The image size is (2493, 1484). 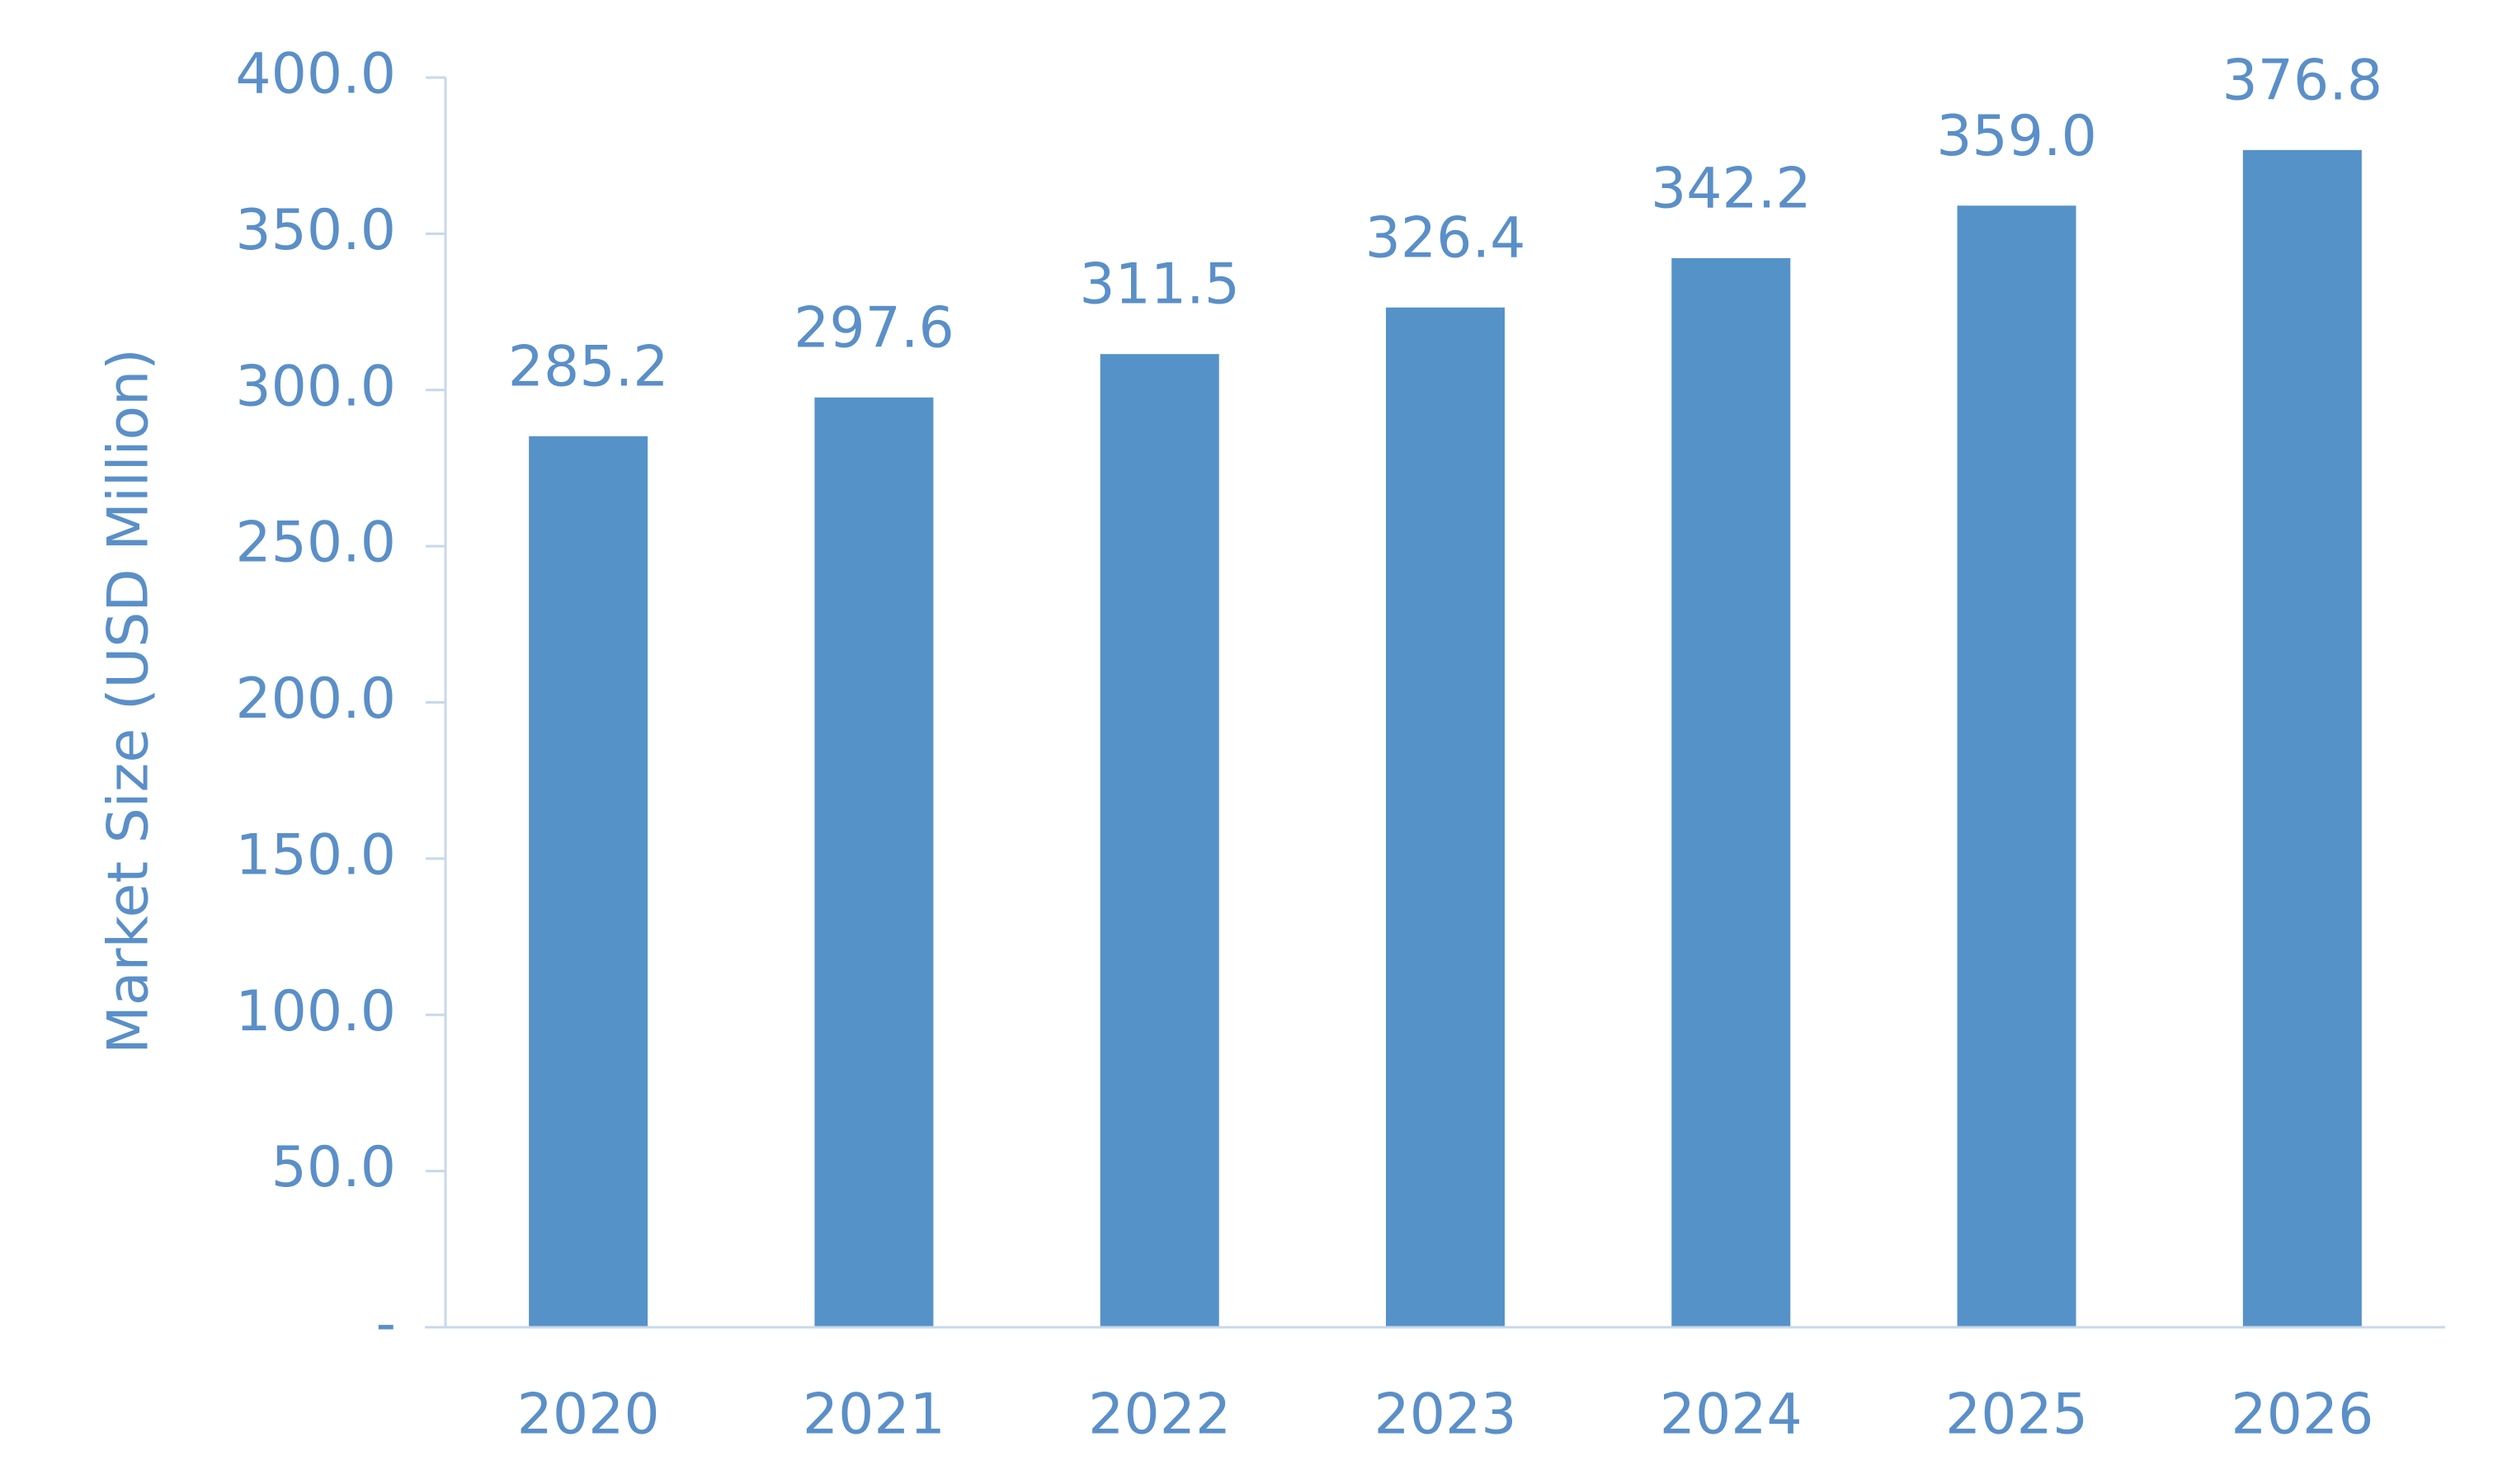 I want to click on x-tick-label: 2023, so click(x=1445, y=1415).